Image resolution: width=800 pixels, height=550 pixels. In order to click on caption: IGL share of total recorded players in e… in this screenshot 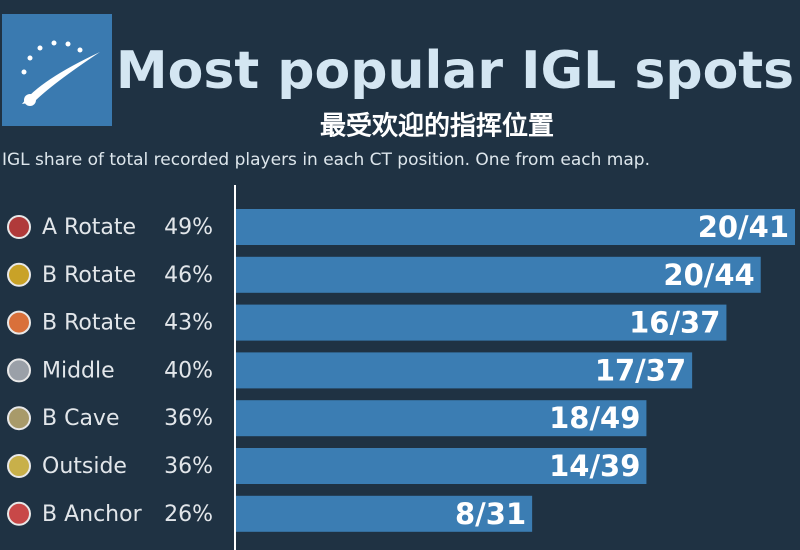, I will do `click(326, 160)`.